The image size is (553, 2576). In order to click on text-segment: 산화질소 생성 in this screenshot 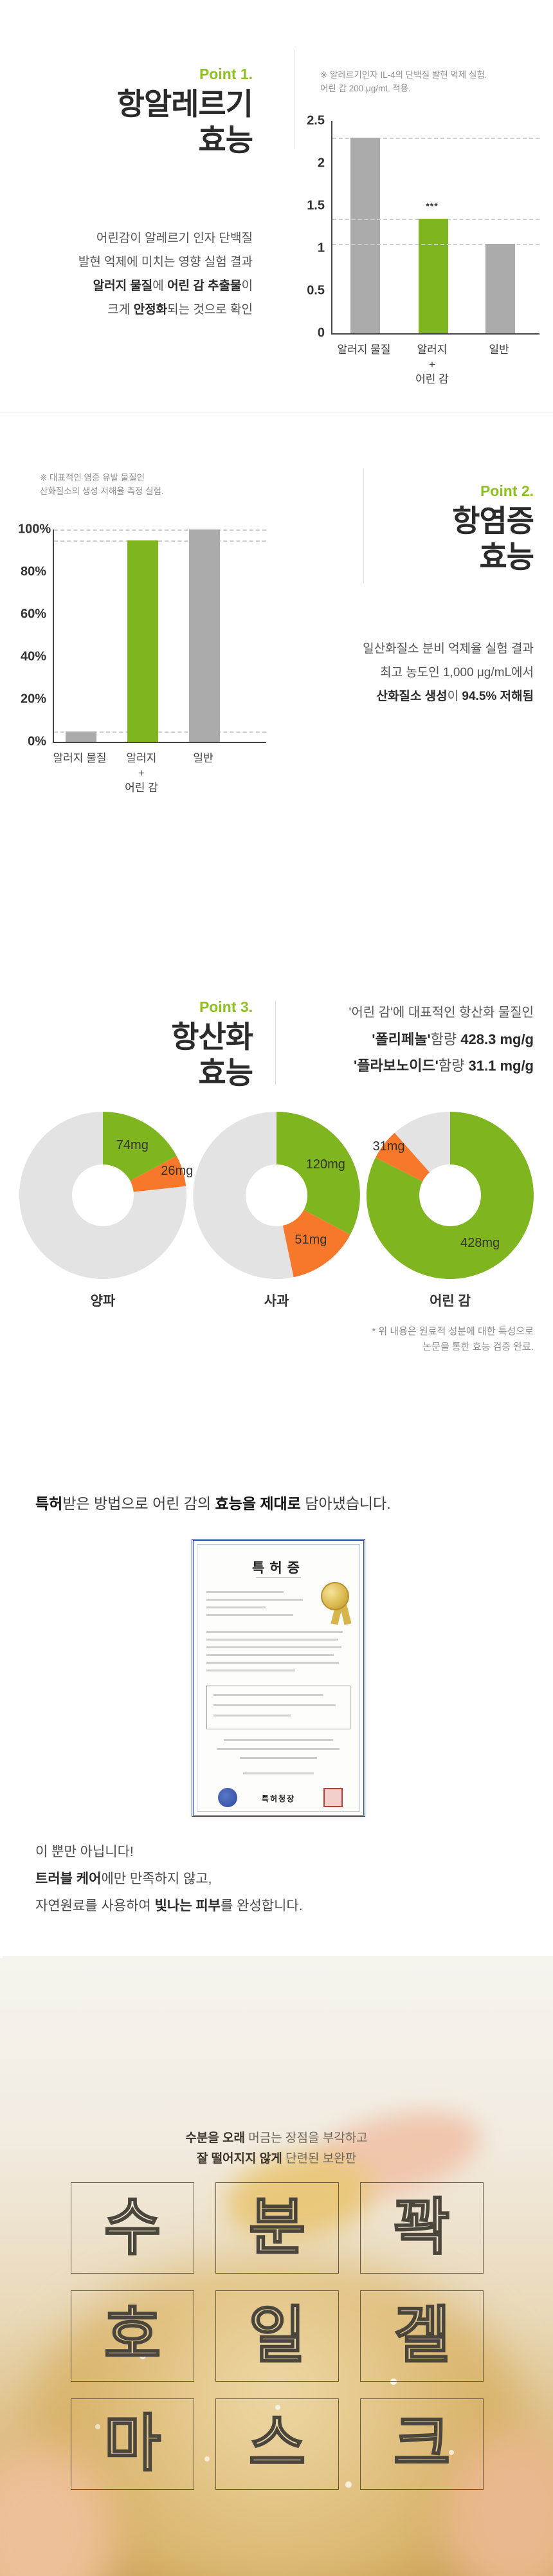, I will do `click(412, 696)`.